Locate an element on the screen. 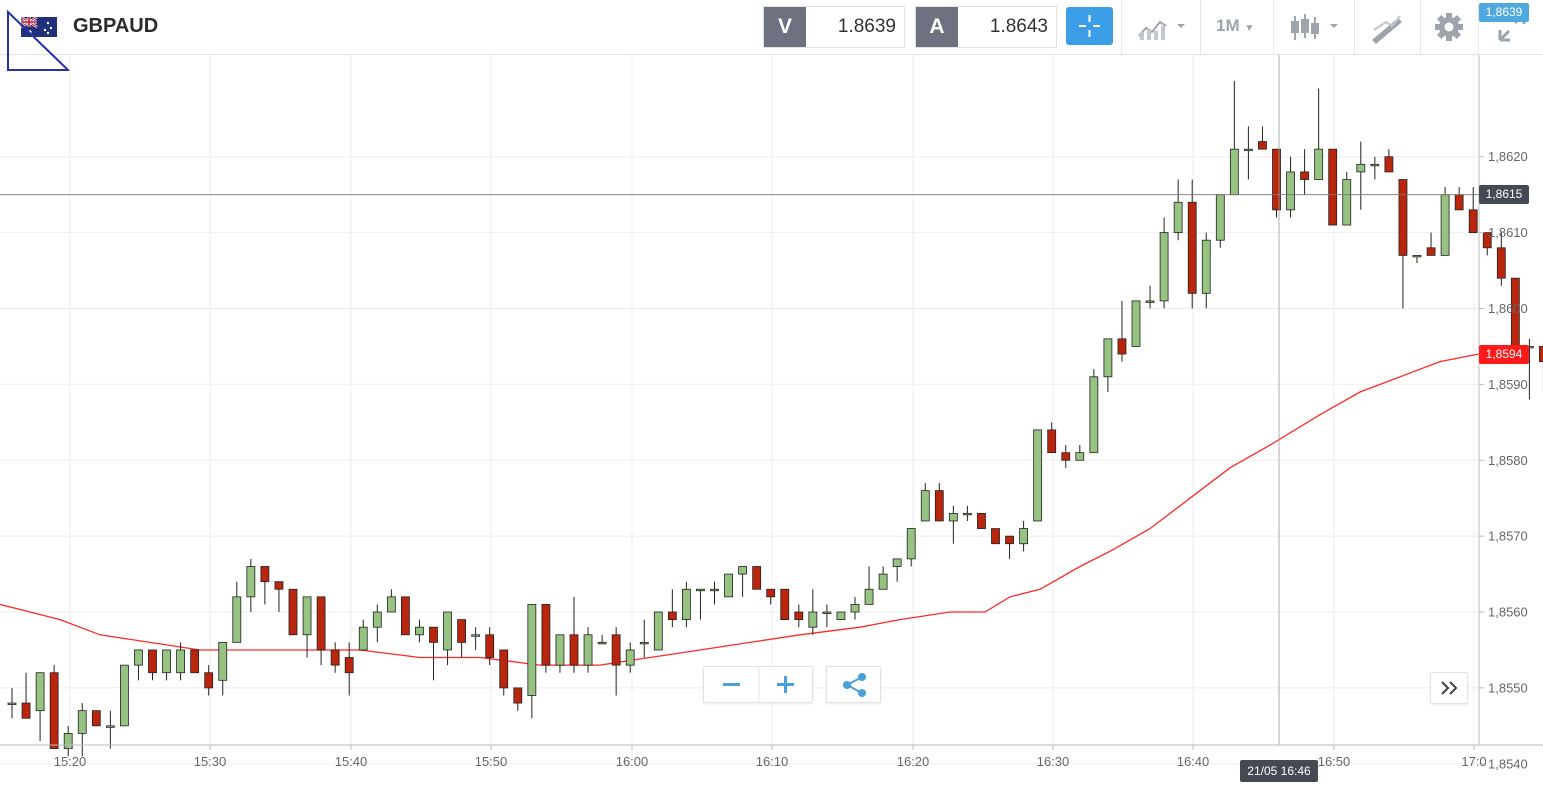 Image resolution: width=1543 pixels, height=785 pixels. zoom-in-icon is located at coordinates (786, 684).